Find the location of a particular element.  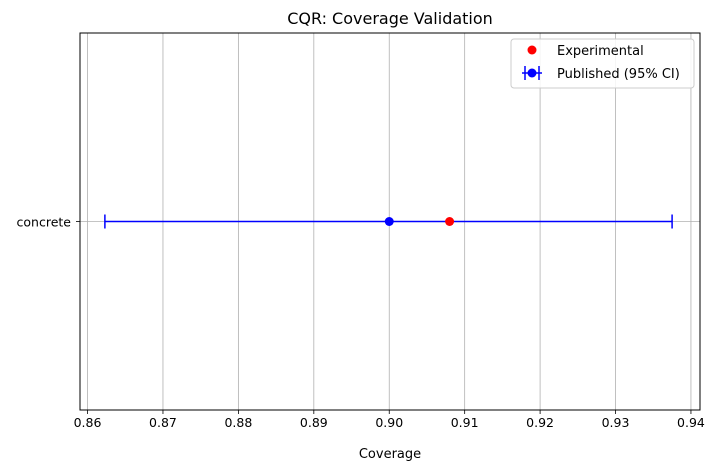

legend-label-experimental: Experimental is located at coordinates (600, 51).